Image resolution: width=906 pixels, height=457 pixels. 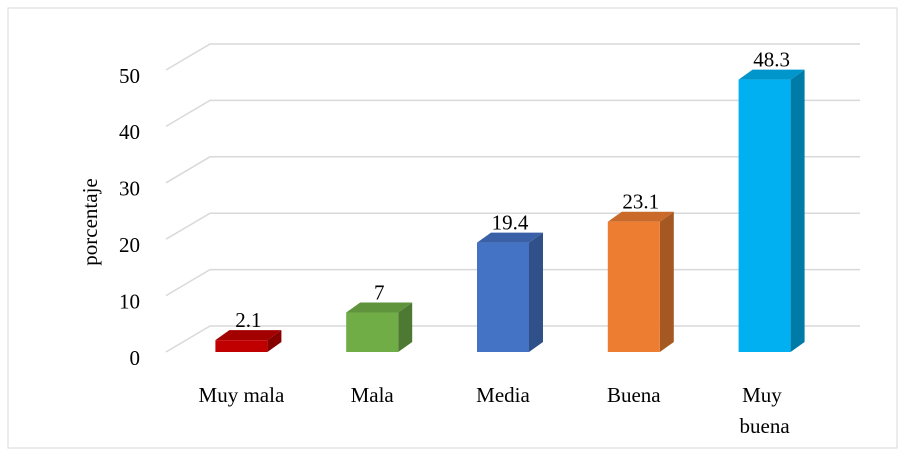 I want to click on y-tick-label: 50, so click(x=129, y=76).